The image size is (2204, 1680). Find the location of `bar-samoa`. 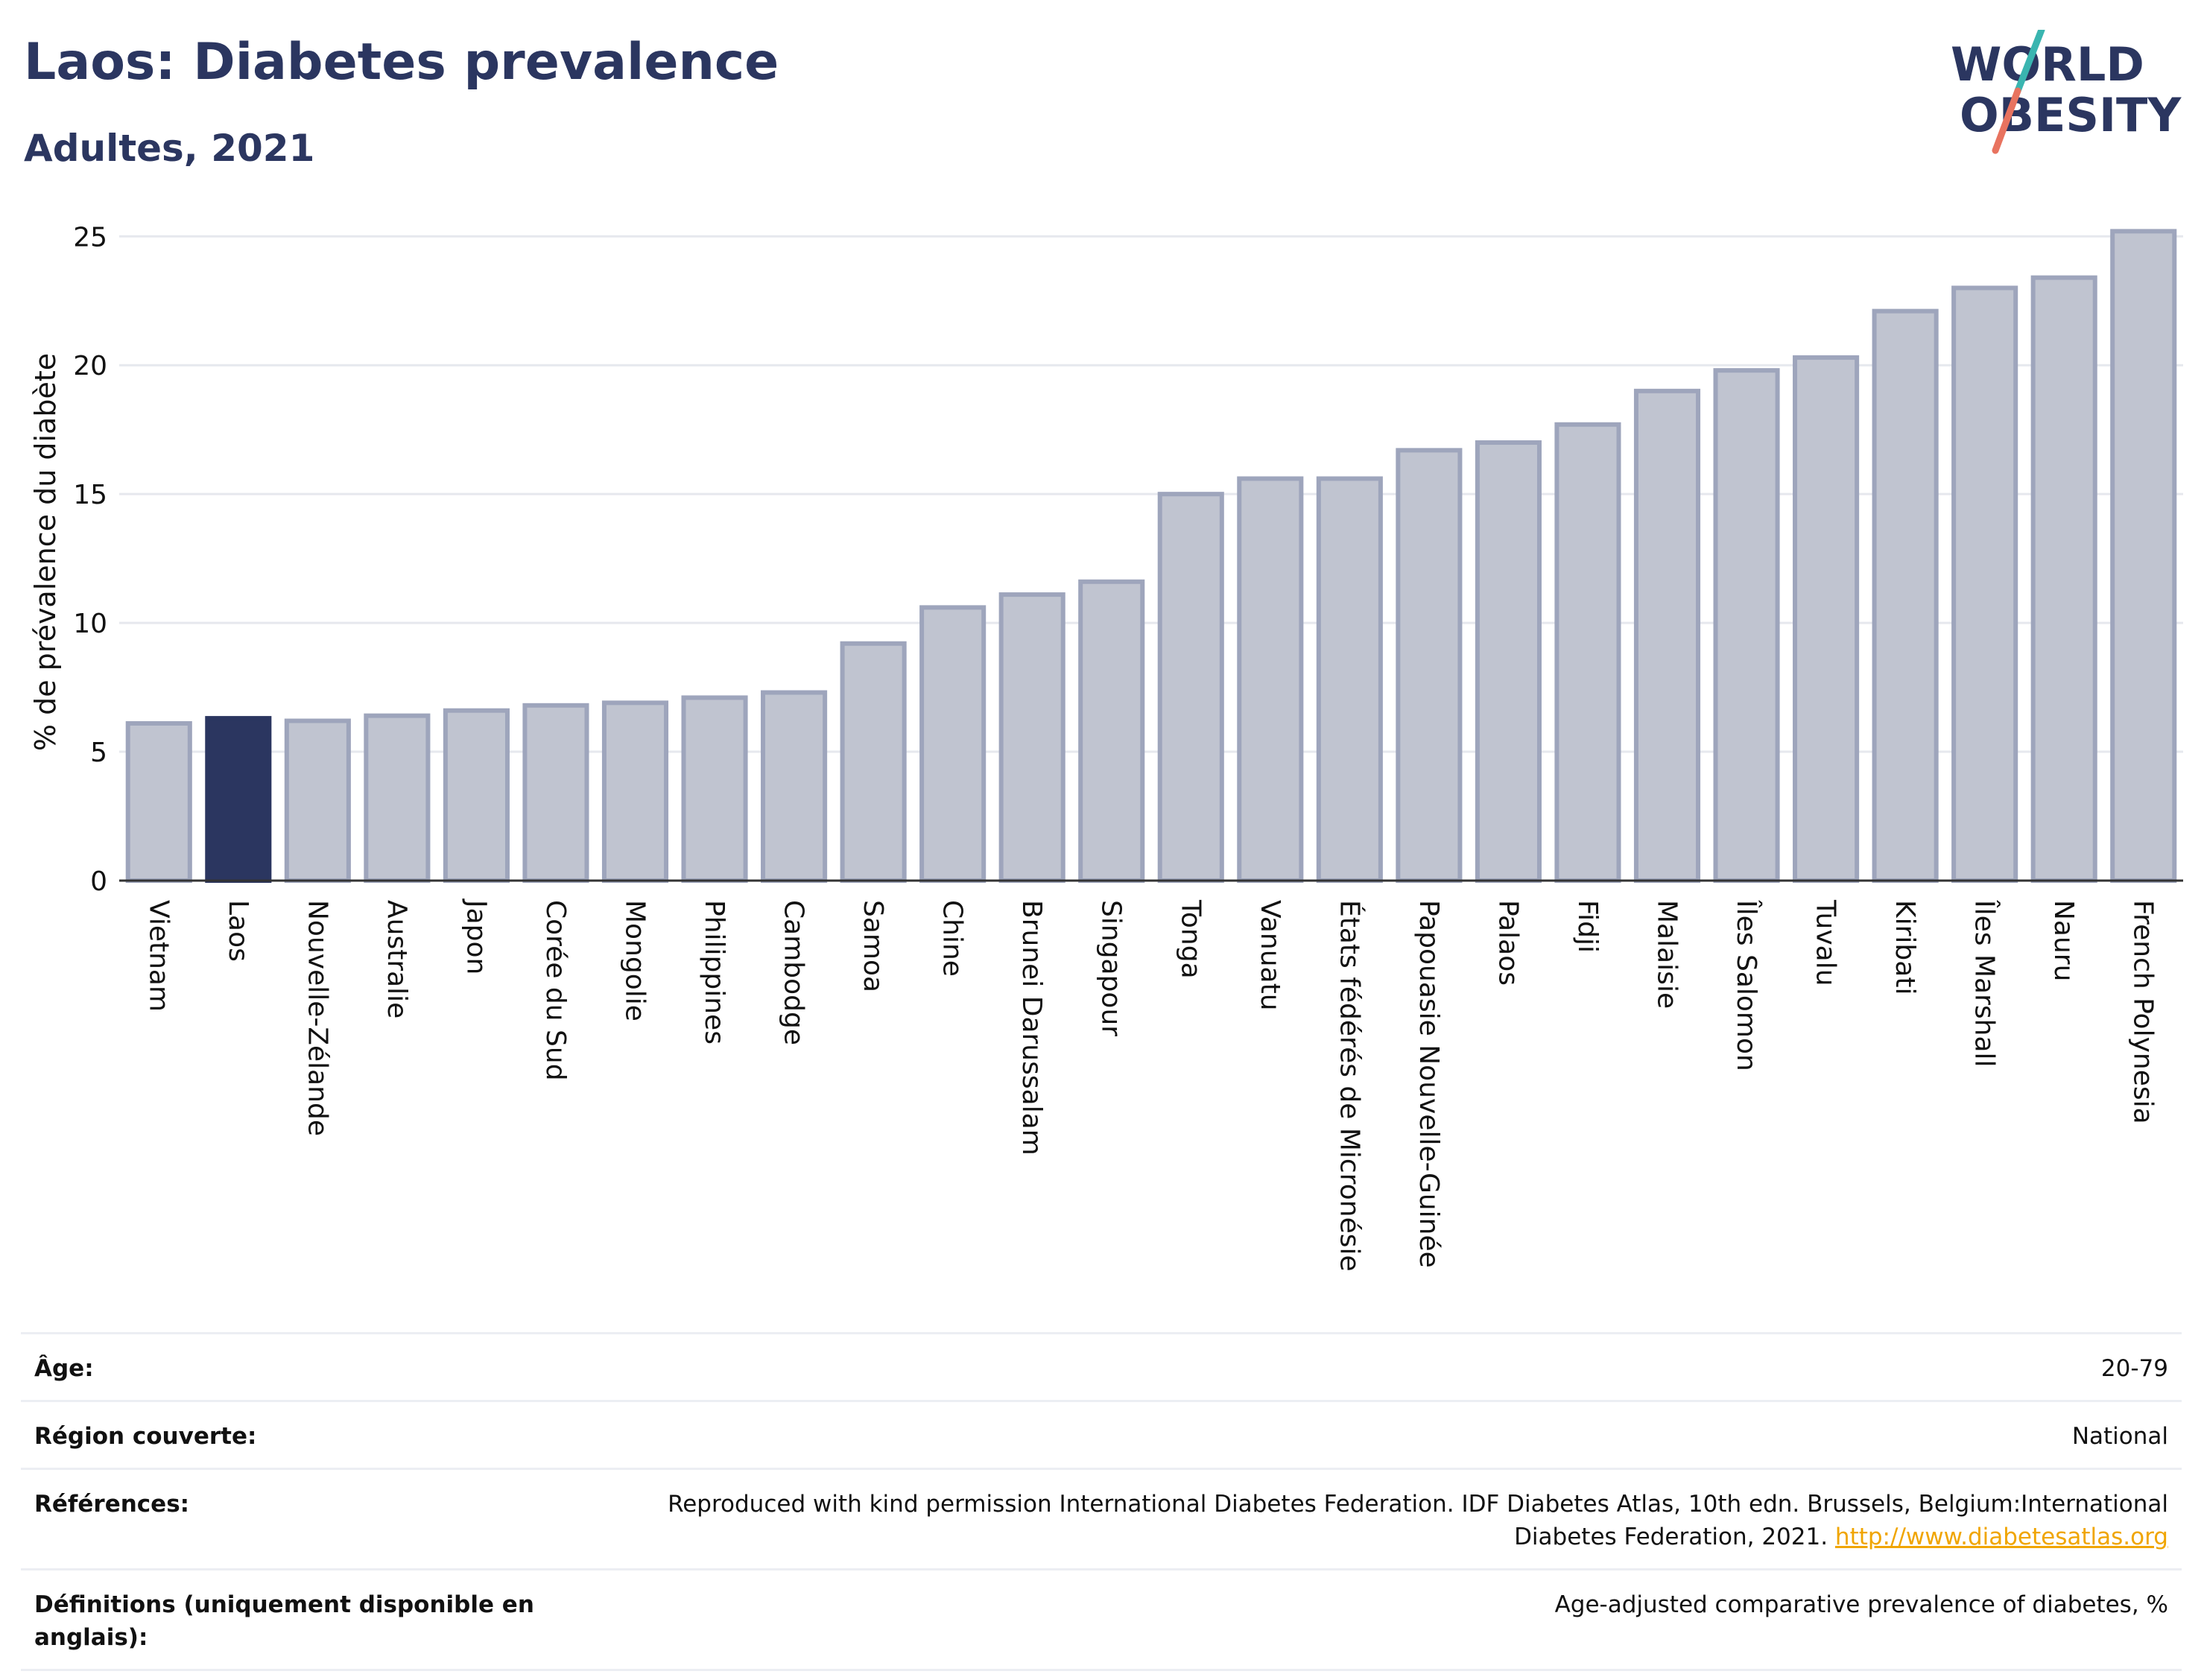

bar-samoa is located at coordinates (873, 762).